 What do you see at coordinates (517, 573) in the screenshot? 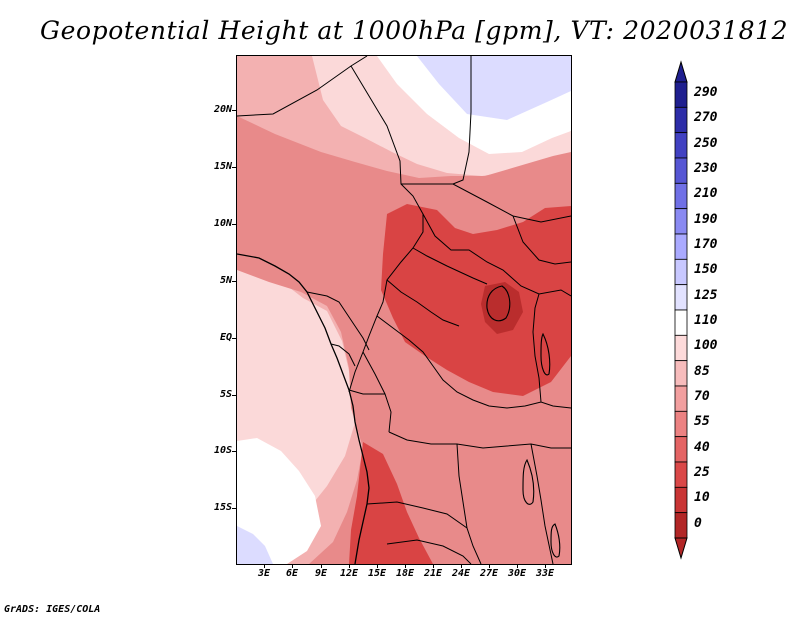
I see `longitude-label: 30E` at bounding box center [517, 573].